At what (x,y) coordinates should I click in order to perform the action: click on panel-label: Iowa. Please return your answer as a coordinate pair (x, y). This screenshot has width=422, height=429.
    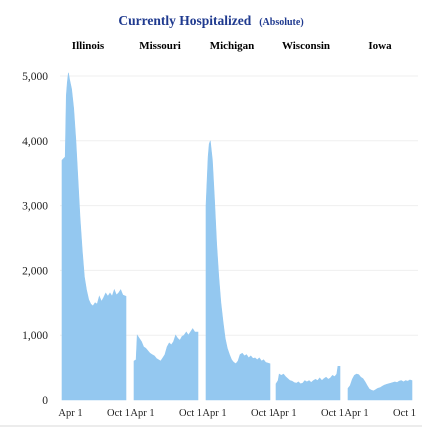
    Looking at the image, I should click on (380, 46).